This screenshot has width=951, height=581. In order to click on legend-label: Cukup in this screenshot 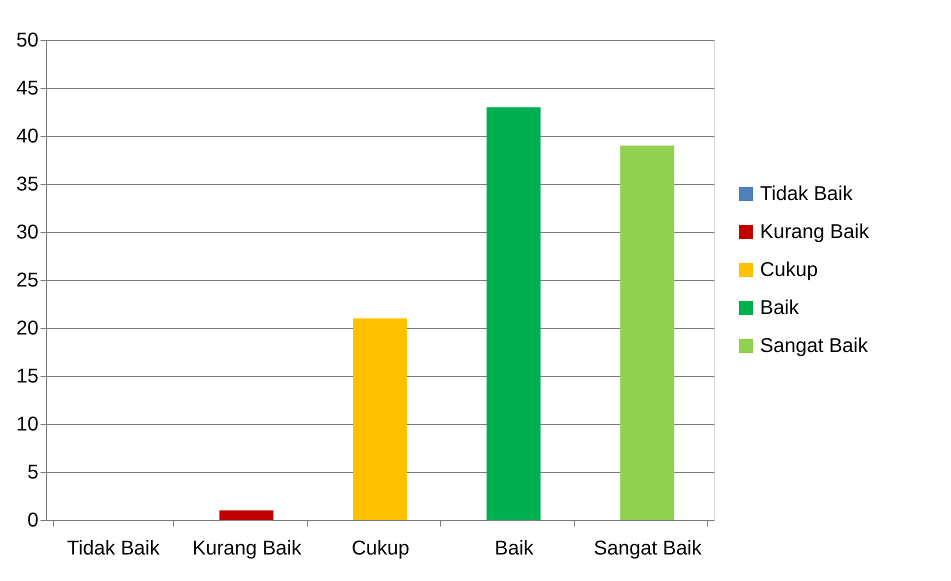, I will do `click(789, 270)`.